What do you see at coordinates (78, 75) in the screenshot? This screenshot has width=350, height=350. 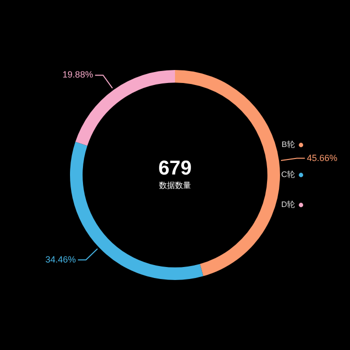 I see `data-label: 19.88%` at bounding box center [78, 75].